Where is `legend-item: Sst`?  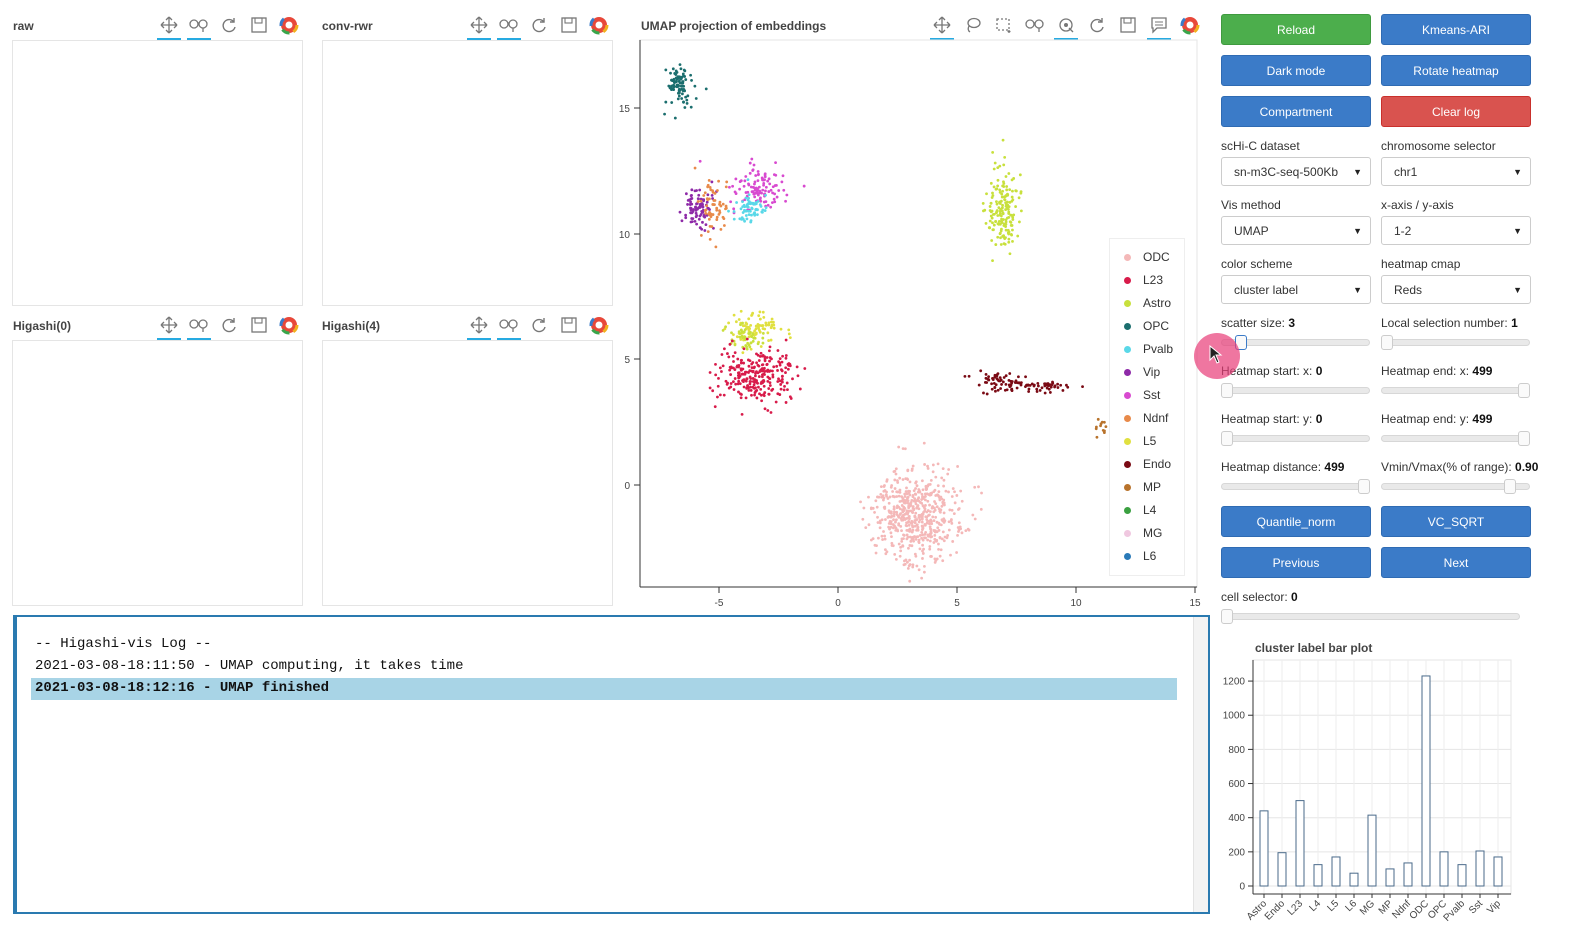 legend-item: Sst is located at coordinates (1142, 395).